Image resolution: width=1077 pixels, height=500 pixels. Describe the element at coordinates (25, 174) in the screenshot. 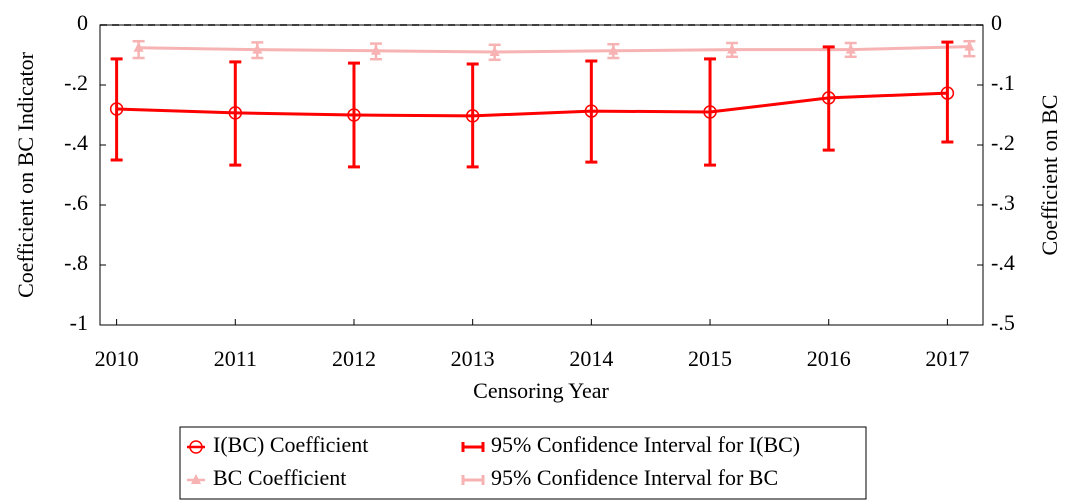

I see `y-axis-title: Coefficient on BC Indicator` at that location.